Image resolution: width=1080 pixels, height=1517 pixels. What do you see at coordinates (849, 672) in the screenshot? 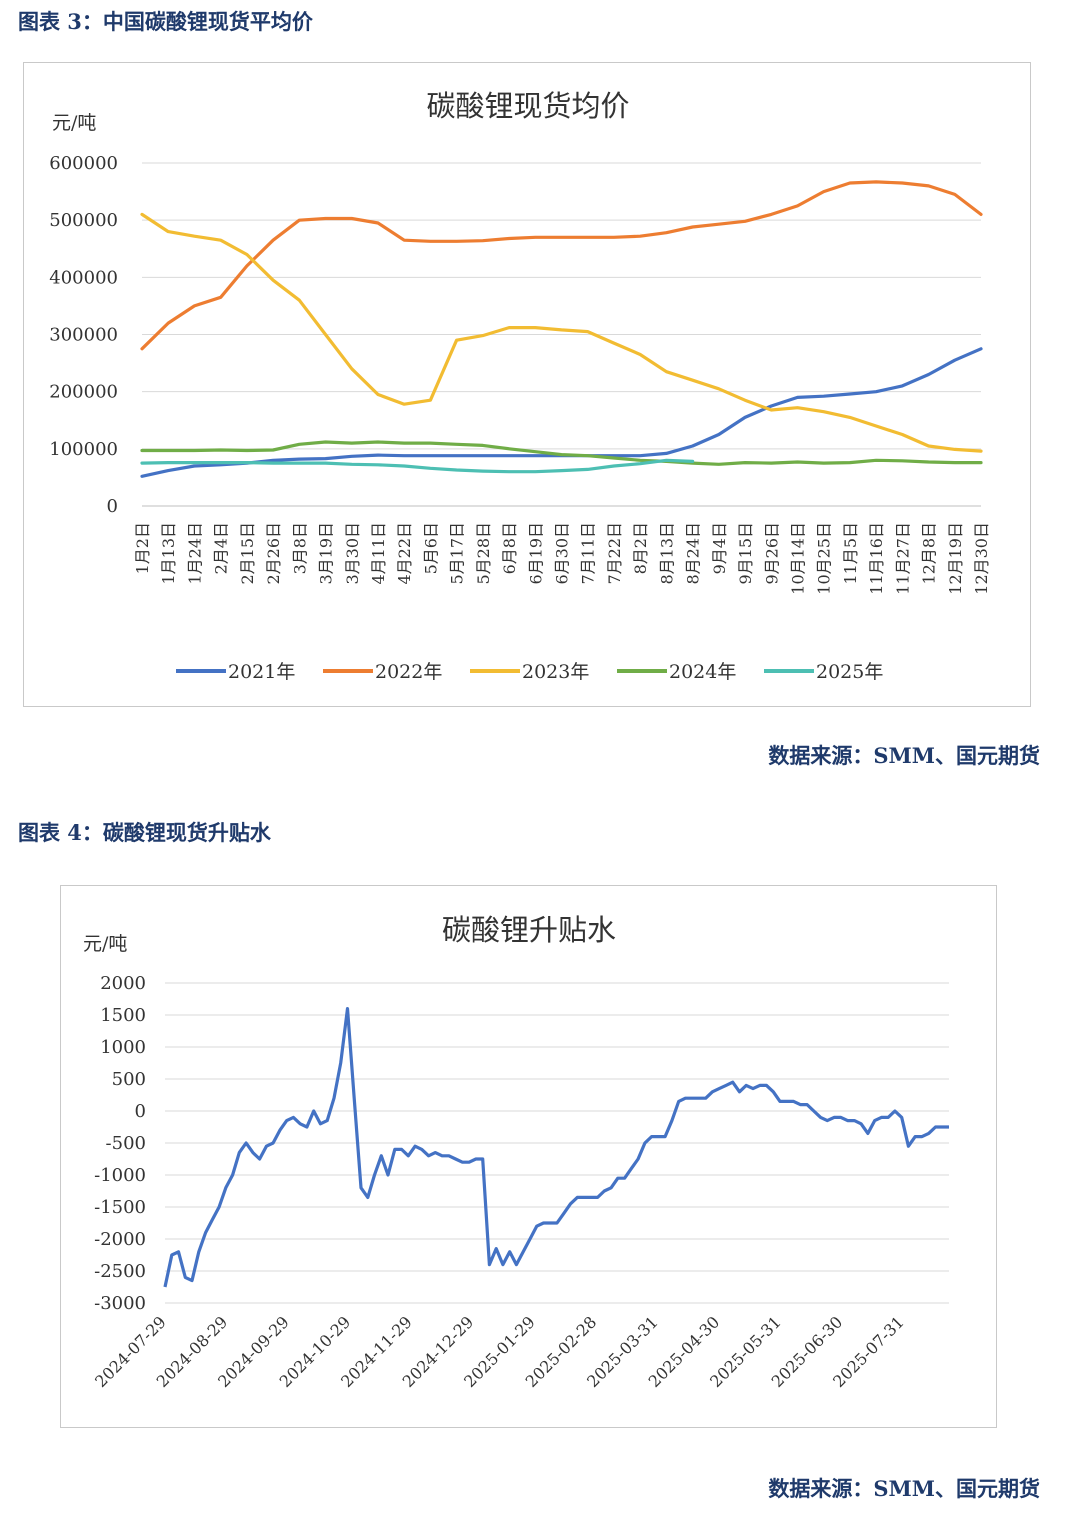
I see `chart1-legend-label: 2025年` at bounding box center [849, 672].